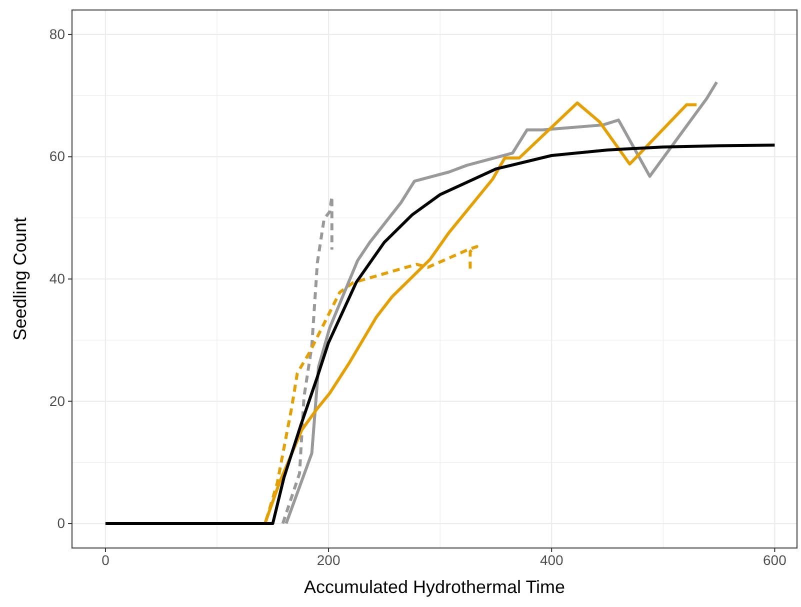 The image size is (801, 607). Describe the element at coordinates (57, 278) in the screenshot. I see `y-tick-label: 40` at that location.